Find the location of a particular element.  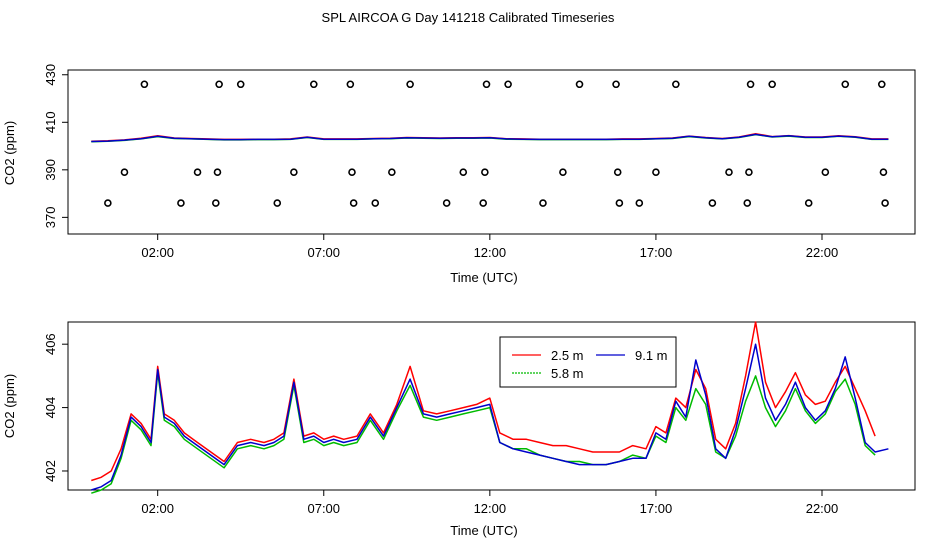

legend-label-9-1m: 9.1 m is located at coordinates (651, 355).